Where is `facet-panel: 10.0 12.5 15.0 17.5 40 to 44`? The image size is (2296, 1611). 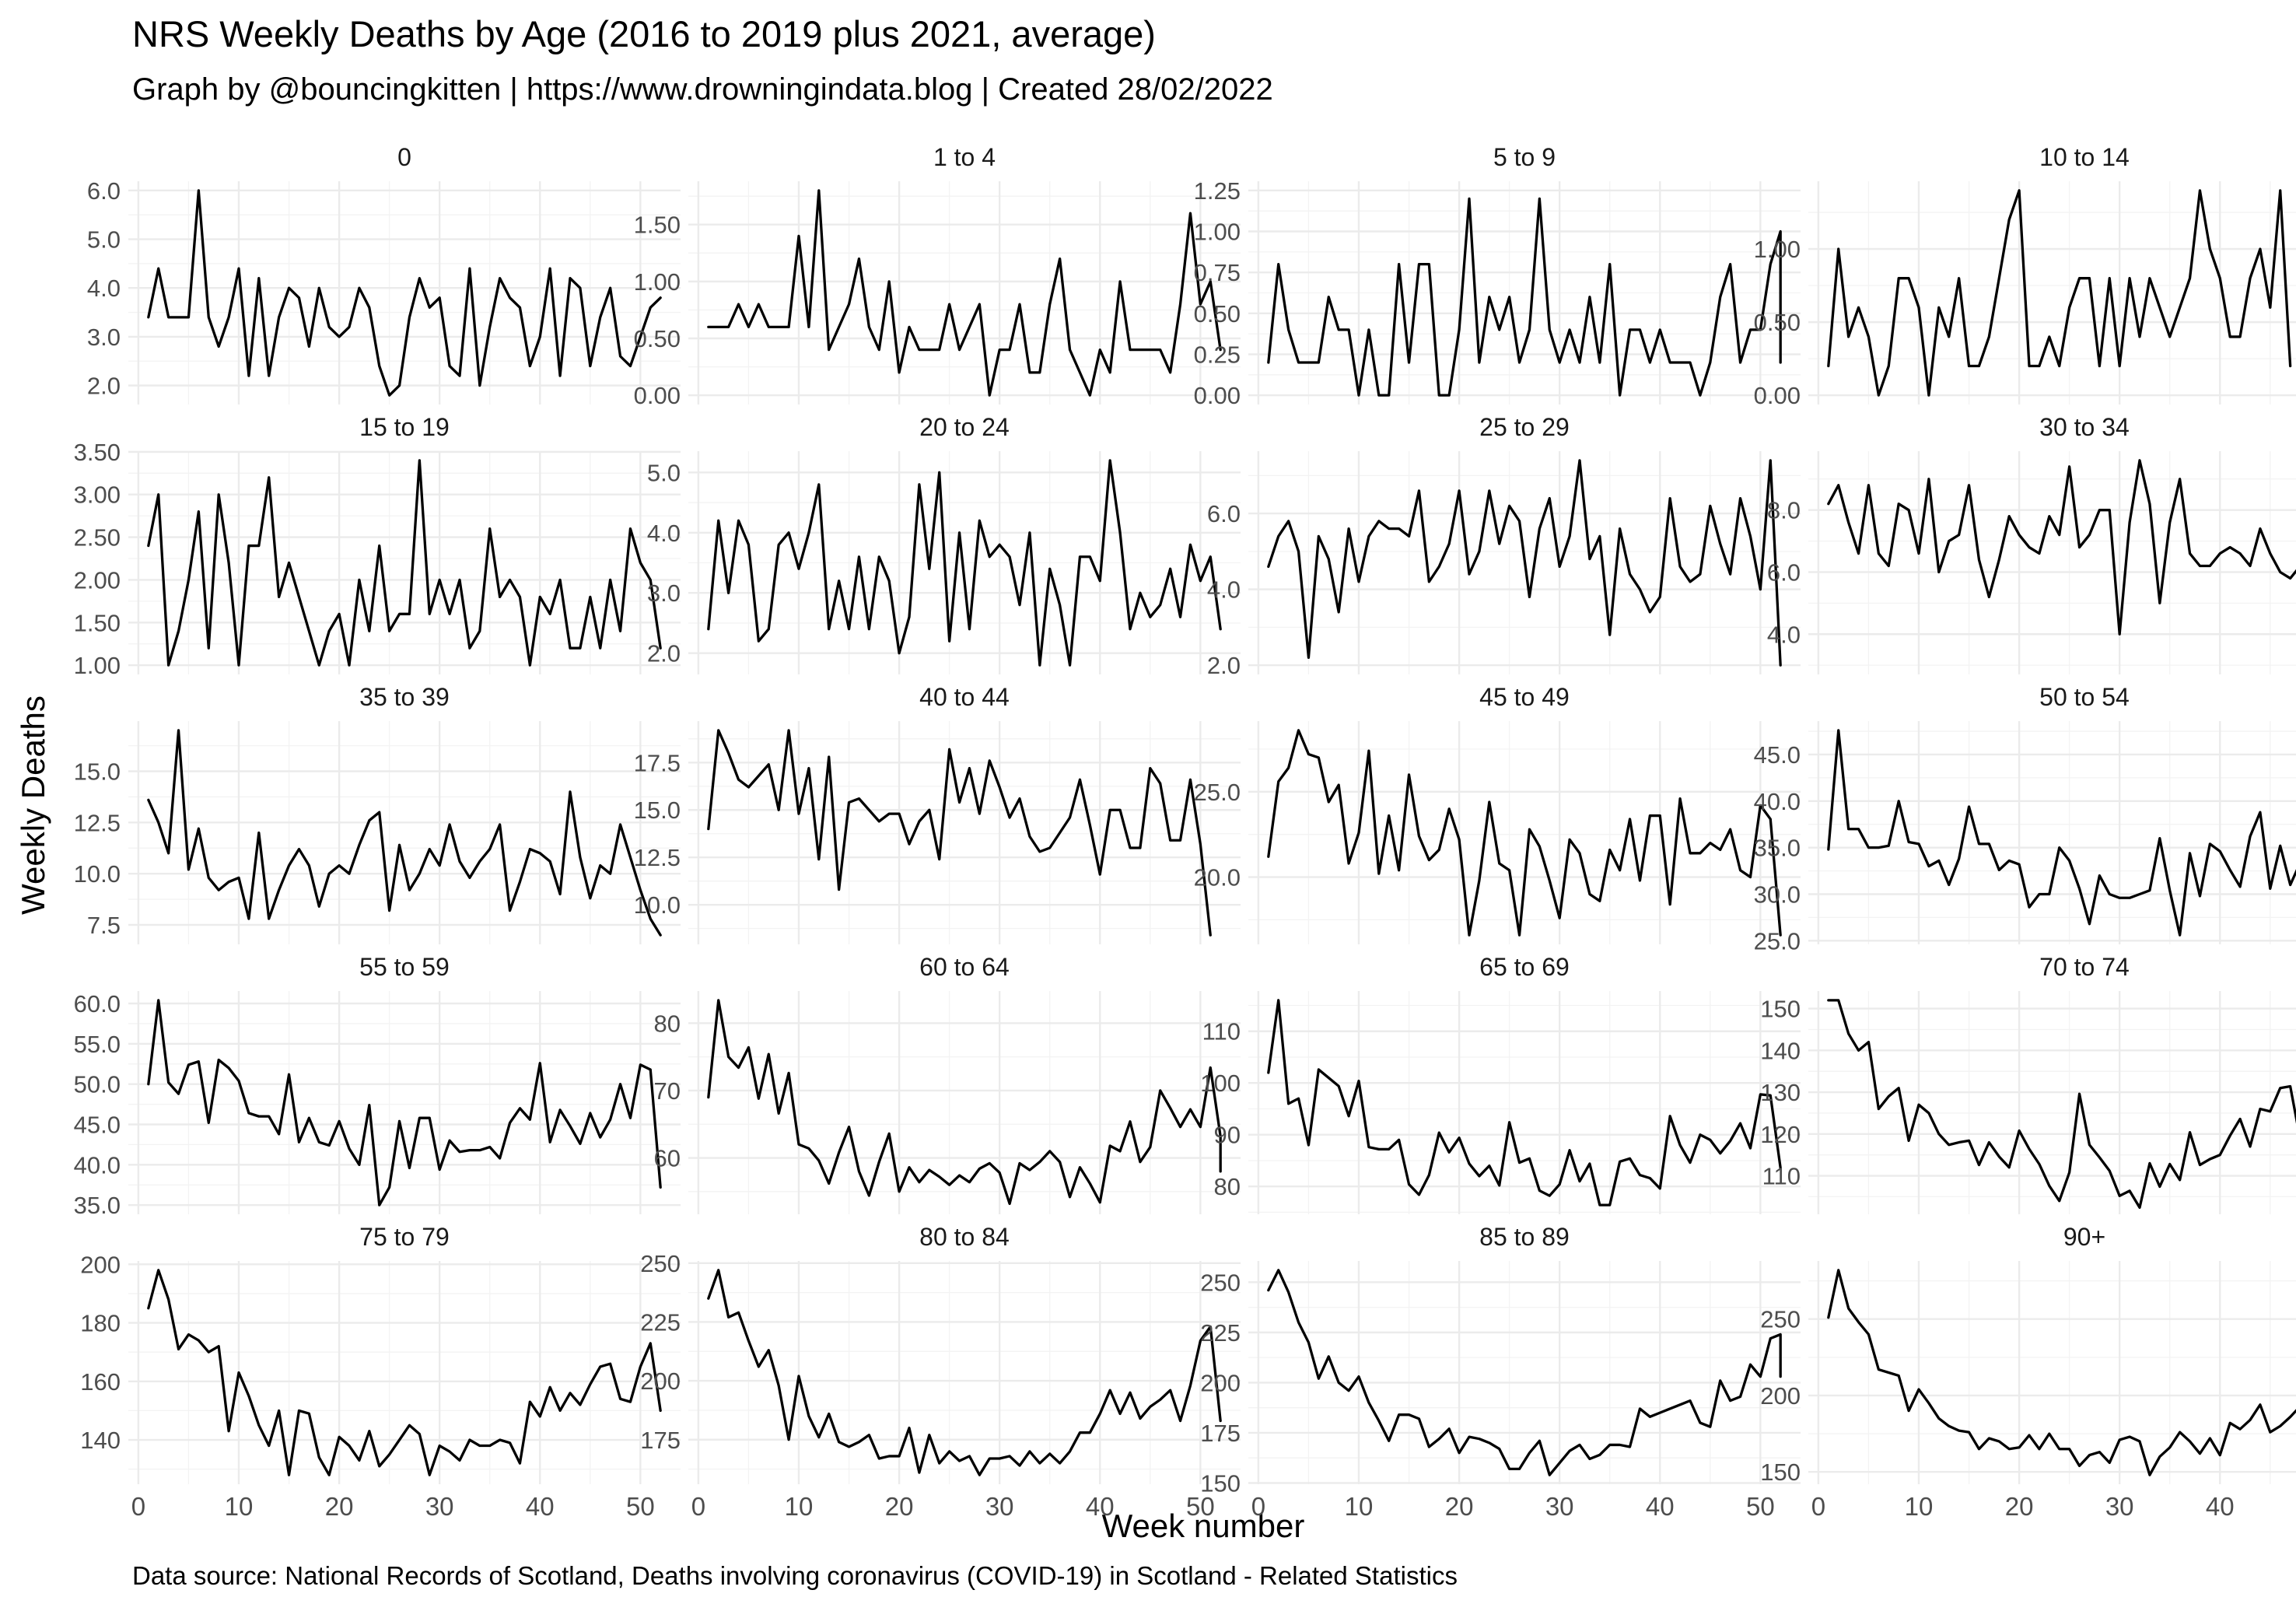
facet-panel: 10.0 12.5 15.0 17.5 40 to 44 is located at coordinates (937, 813).